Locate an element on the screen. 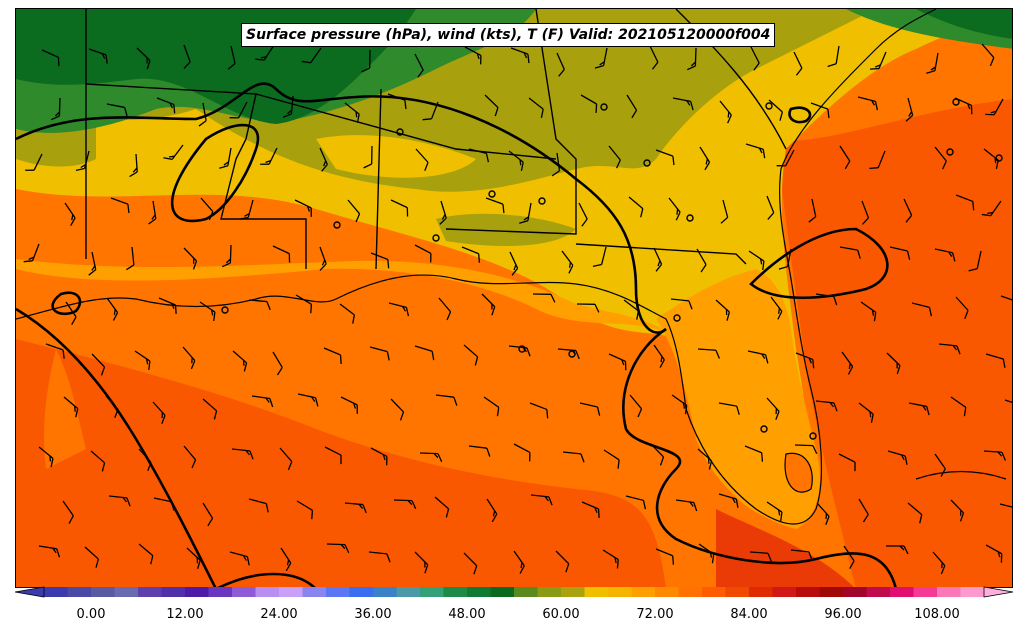 Image resolution: width=1022 pixels, height=633 pixels. yellow-patch-central is located at coordinates (396, 156).